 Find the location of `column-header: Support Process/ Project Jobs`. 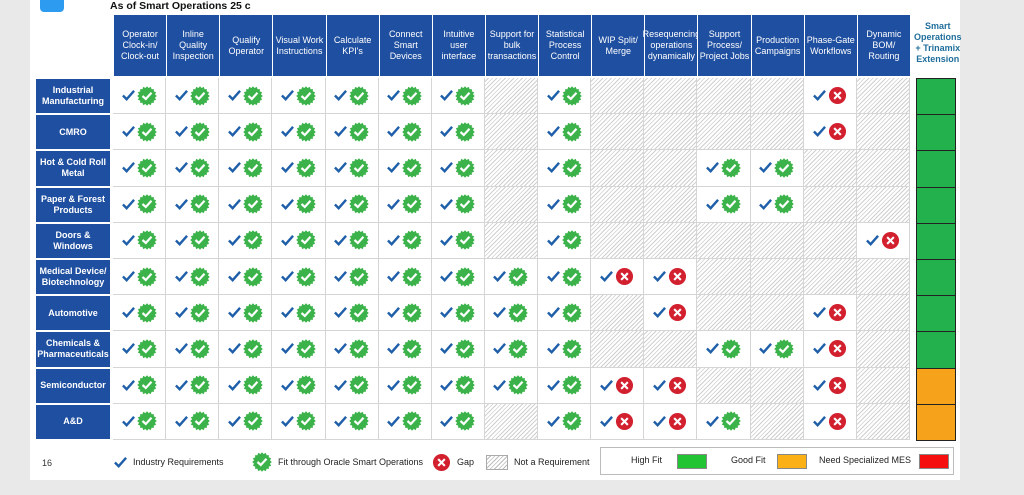

column-header: Support Process/ Project Jobs is located at coordinates (724, 45).